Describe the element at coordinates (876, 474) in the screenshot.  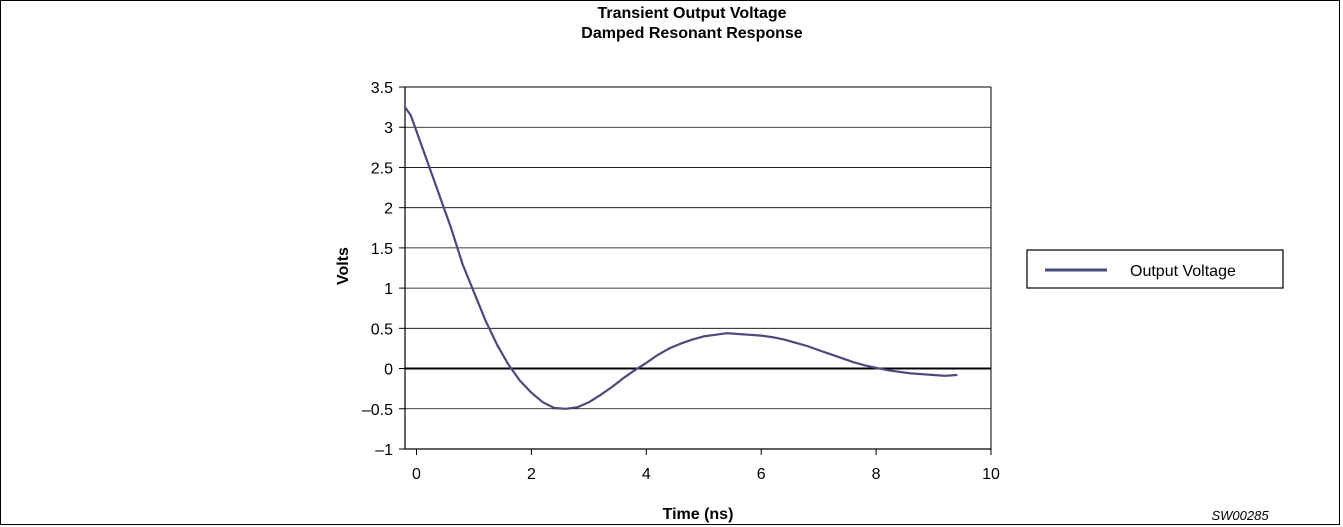
I see `x-tick-label: 8` at that location.